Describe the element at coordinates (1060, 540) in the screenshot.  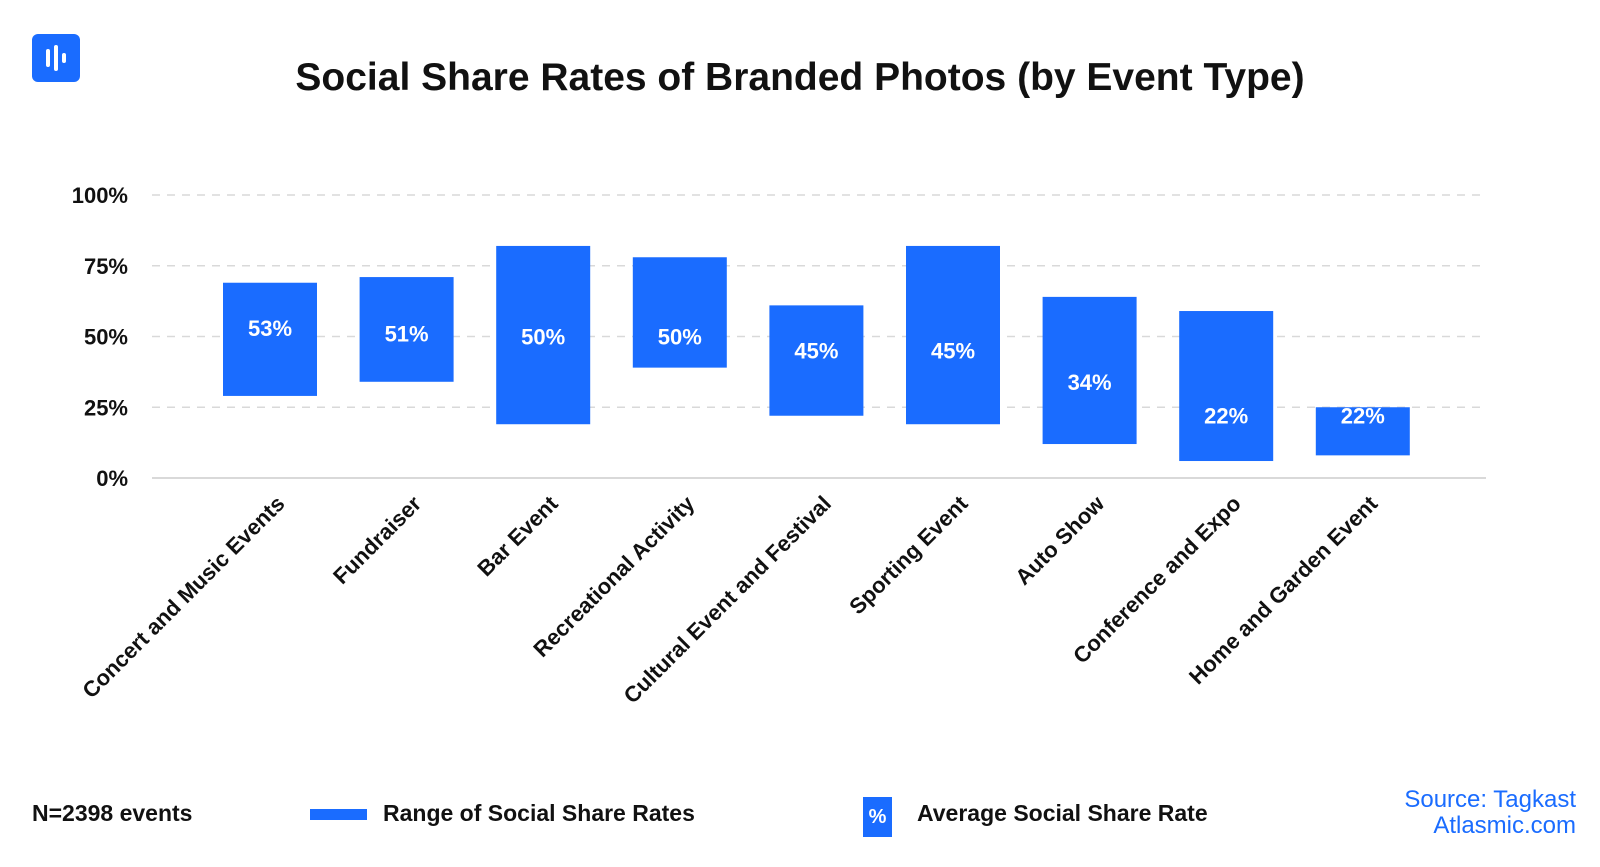
I see `x-tick-label: Auto Show` at that location.